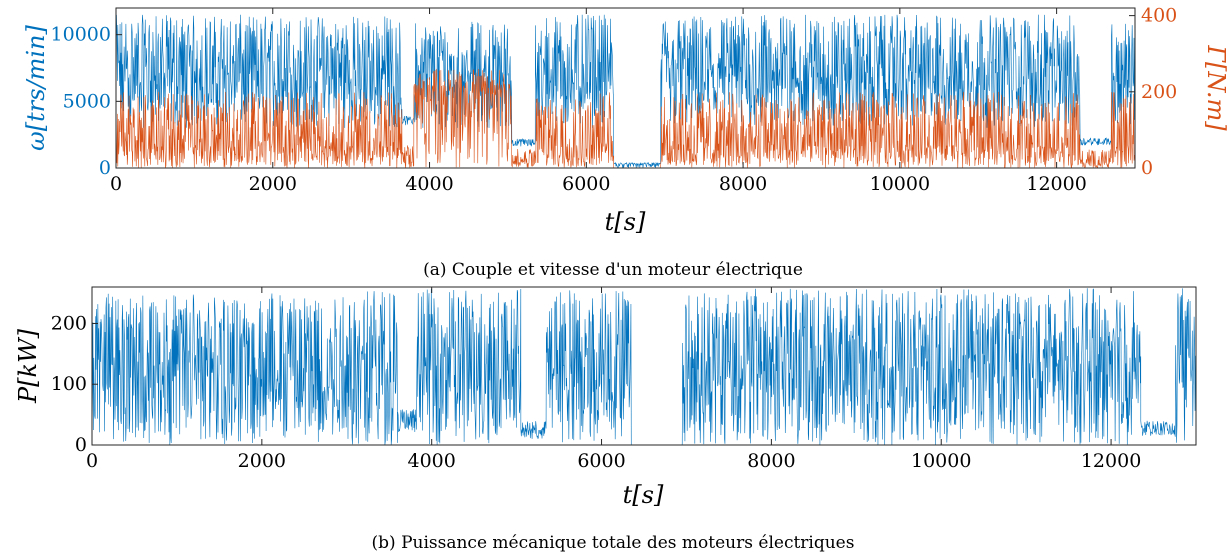 The image size is (1227, 558). What do you see at coordinates (1111, 461) in the screenshot?
I see `chart-b-x-tick-label: 12000` at bounding box center [1111, 461].